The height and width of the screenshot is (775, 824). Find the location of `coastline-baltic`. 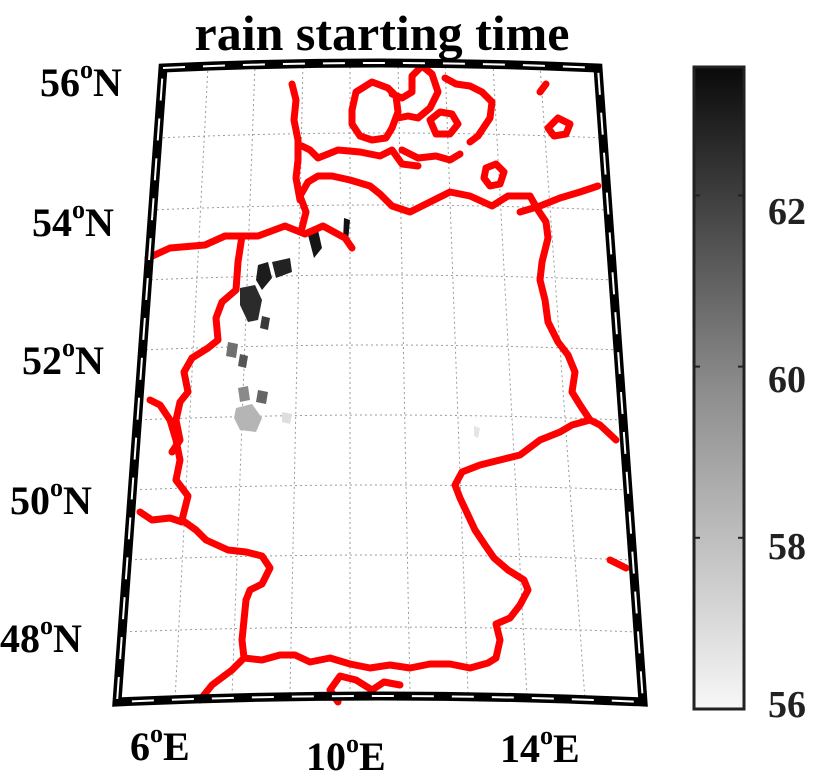

coastline-baltic is located at coordinates (415, 202).